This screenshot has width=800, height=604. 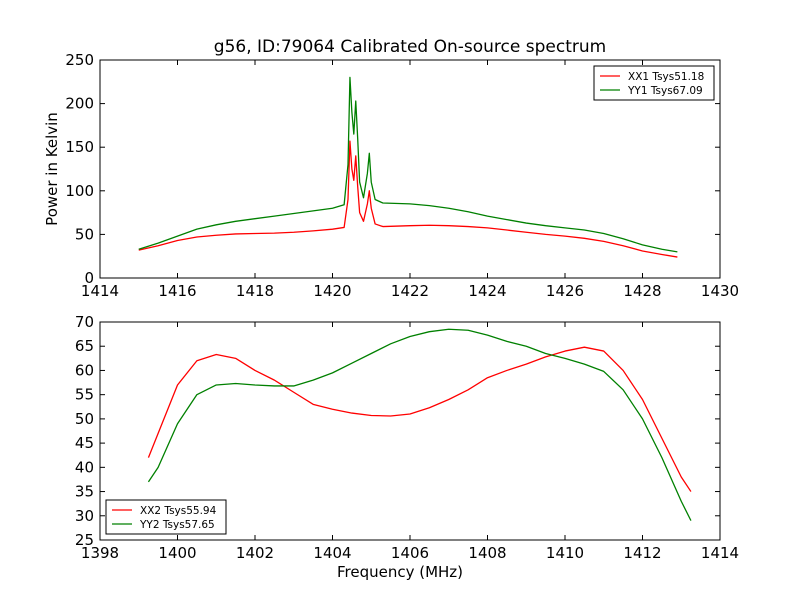 I want to click on y-tick-label: 200, so click(x=79, y=104).